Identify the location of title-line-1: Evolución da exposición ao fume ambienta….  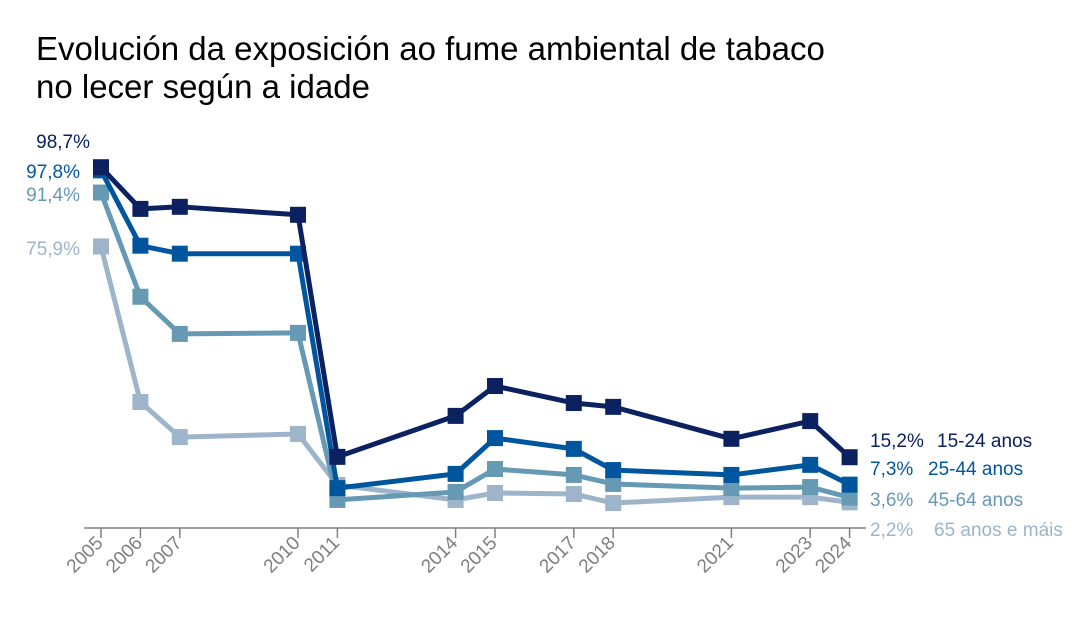
(430, 48).